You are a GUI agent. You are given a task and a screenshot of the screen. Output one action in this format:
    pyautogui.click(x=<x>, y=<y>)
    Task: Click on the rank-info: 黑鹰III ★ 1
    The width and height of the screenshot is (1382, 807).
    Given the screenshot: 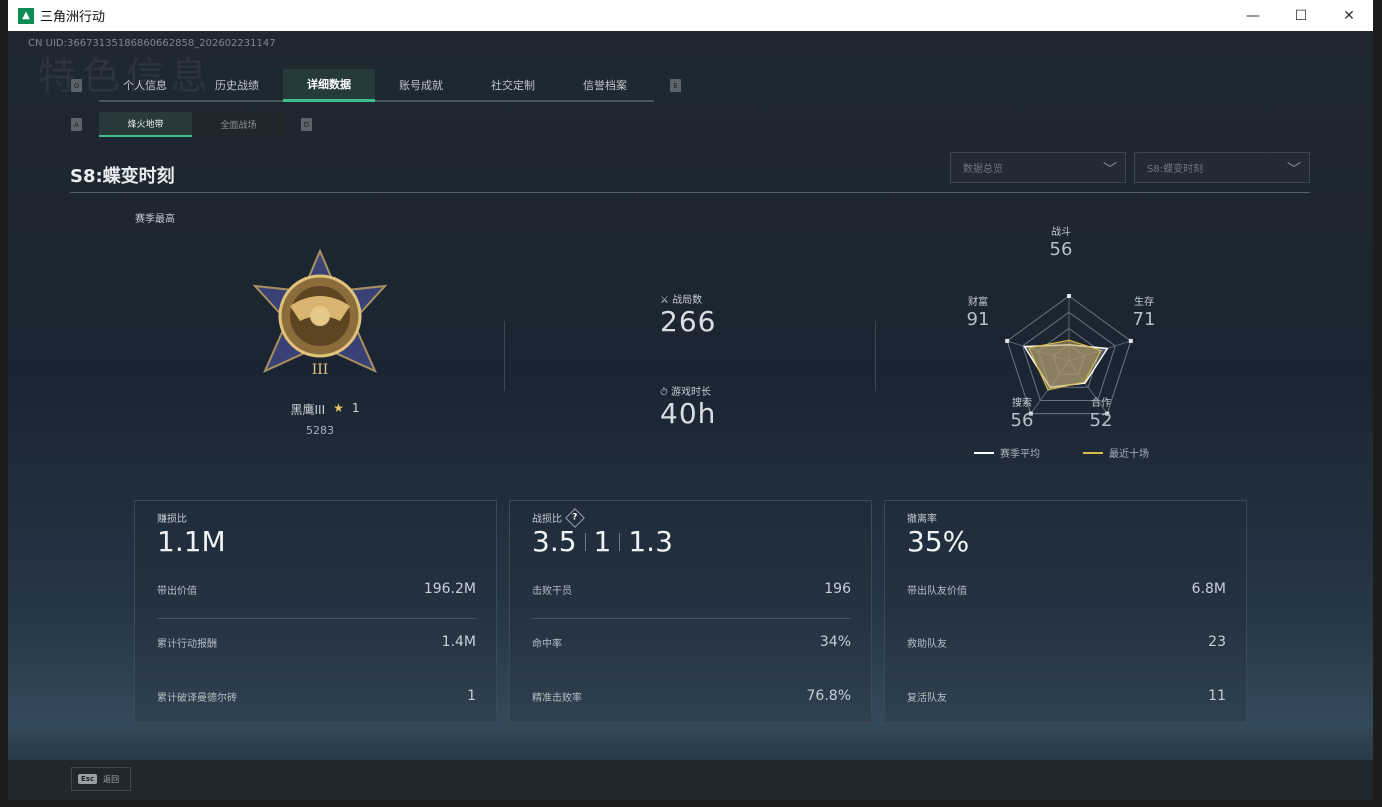 What is the action you would take?
    pyautogui.click(x=325, y=409)
    